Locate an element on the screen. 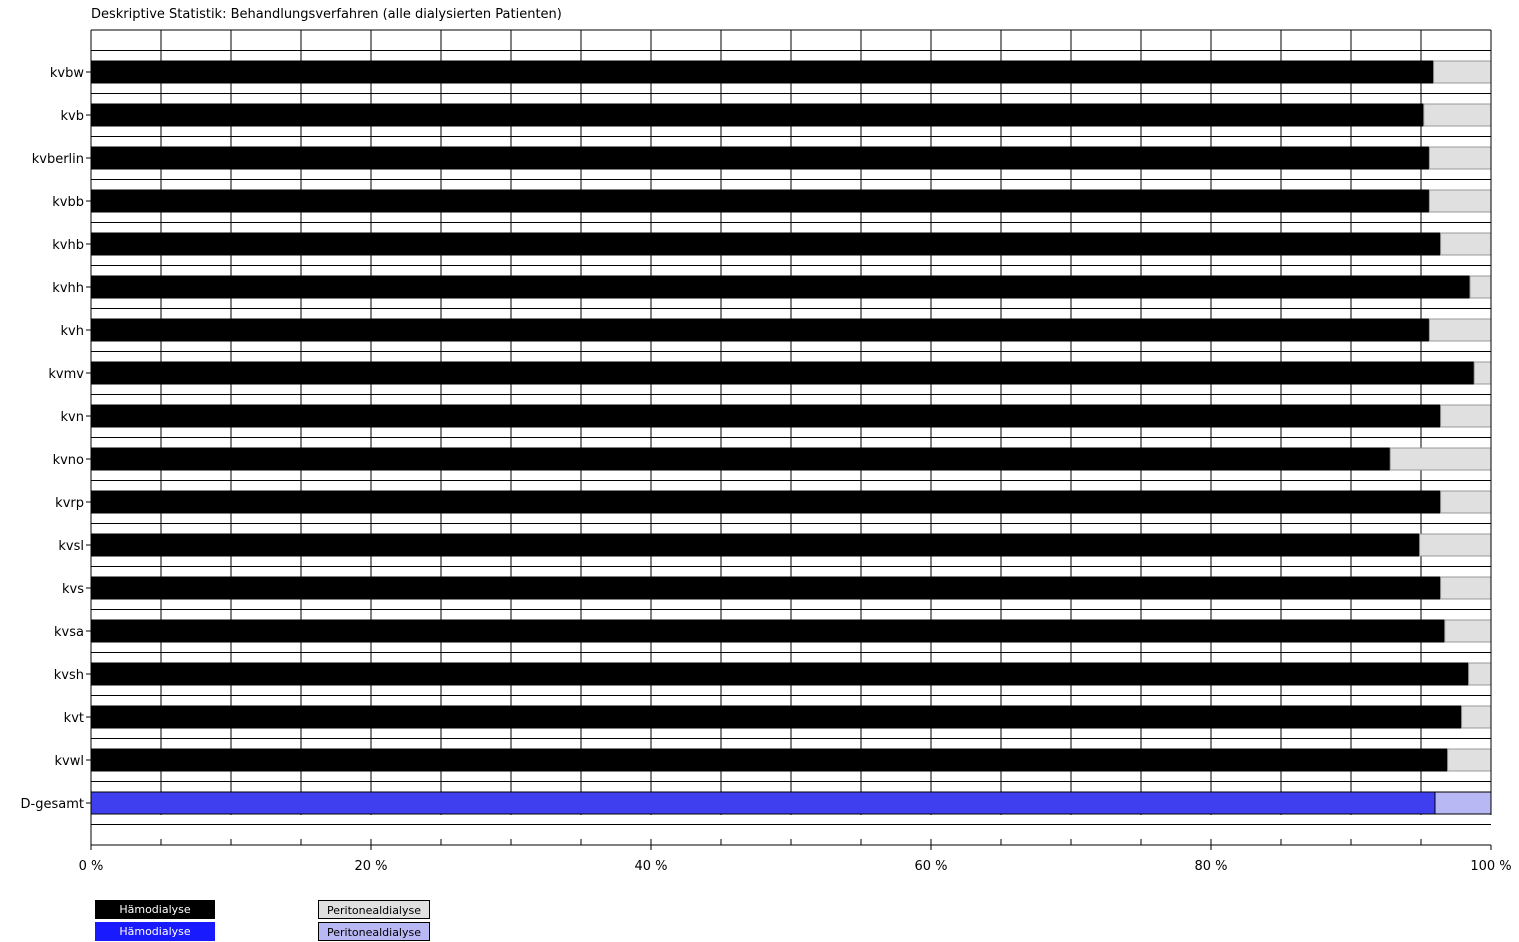  y-tick-label: kvn is located at coordinates (72, 417).